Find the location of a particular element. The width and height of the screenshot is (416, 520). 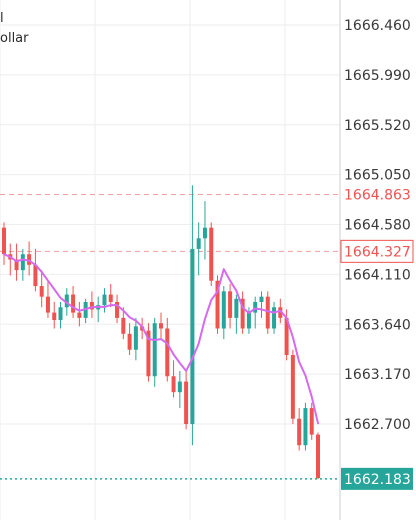

price-tick-label: 1663.640 is located at coordinates (377, 325).